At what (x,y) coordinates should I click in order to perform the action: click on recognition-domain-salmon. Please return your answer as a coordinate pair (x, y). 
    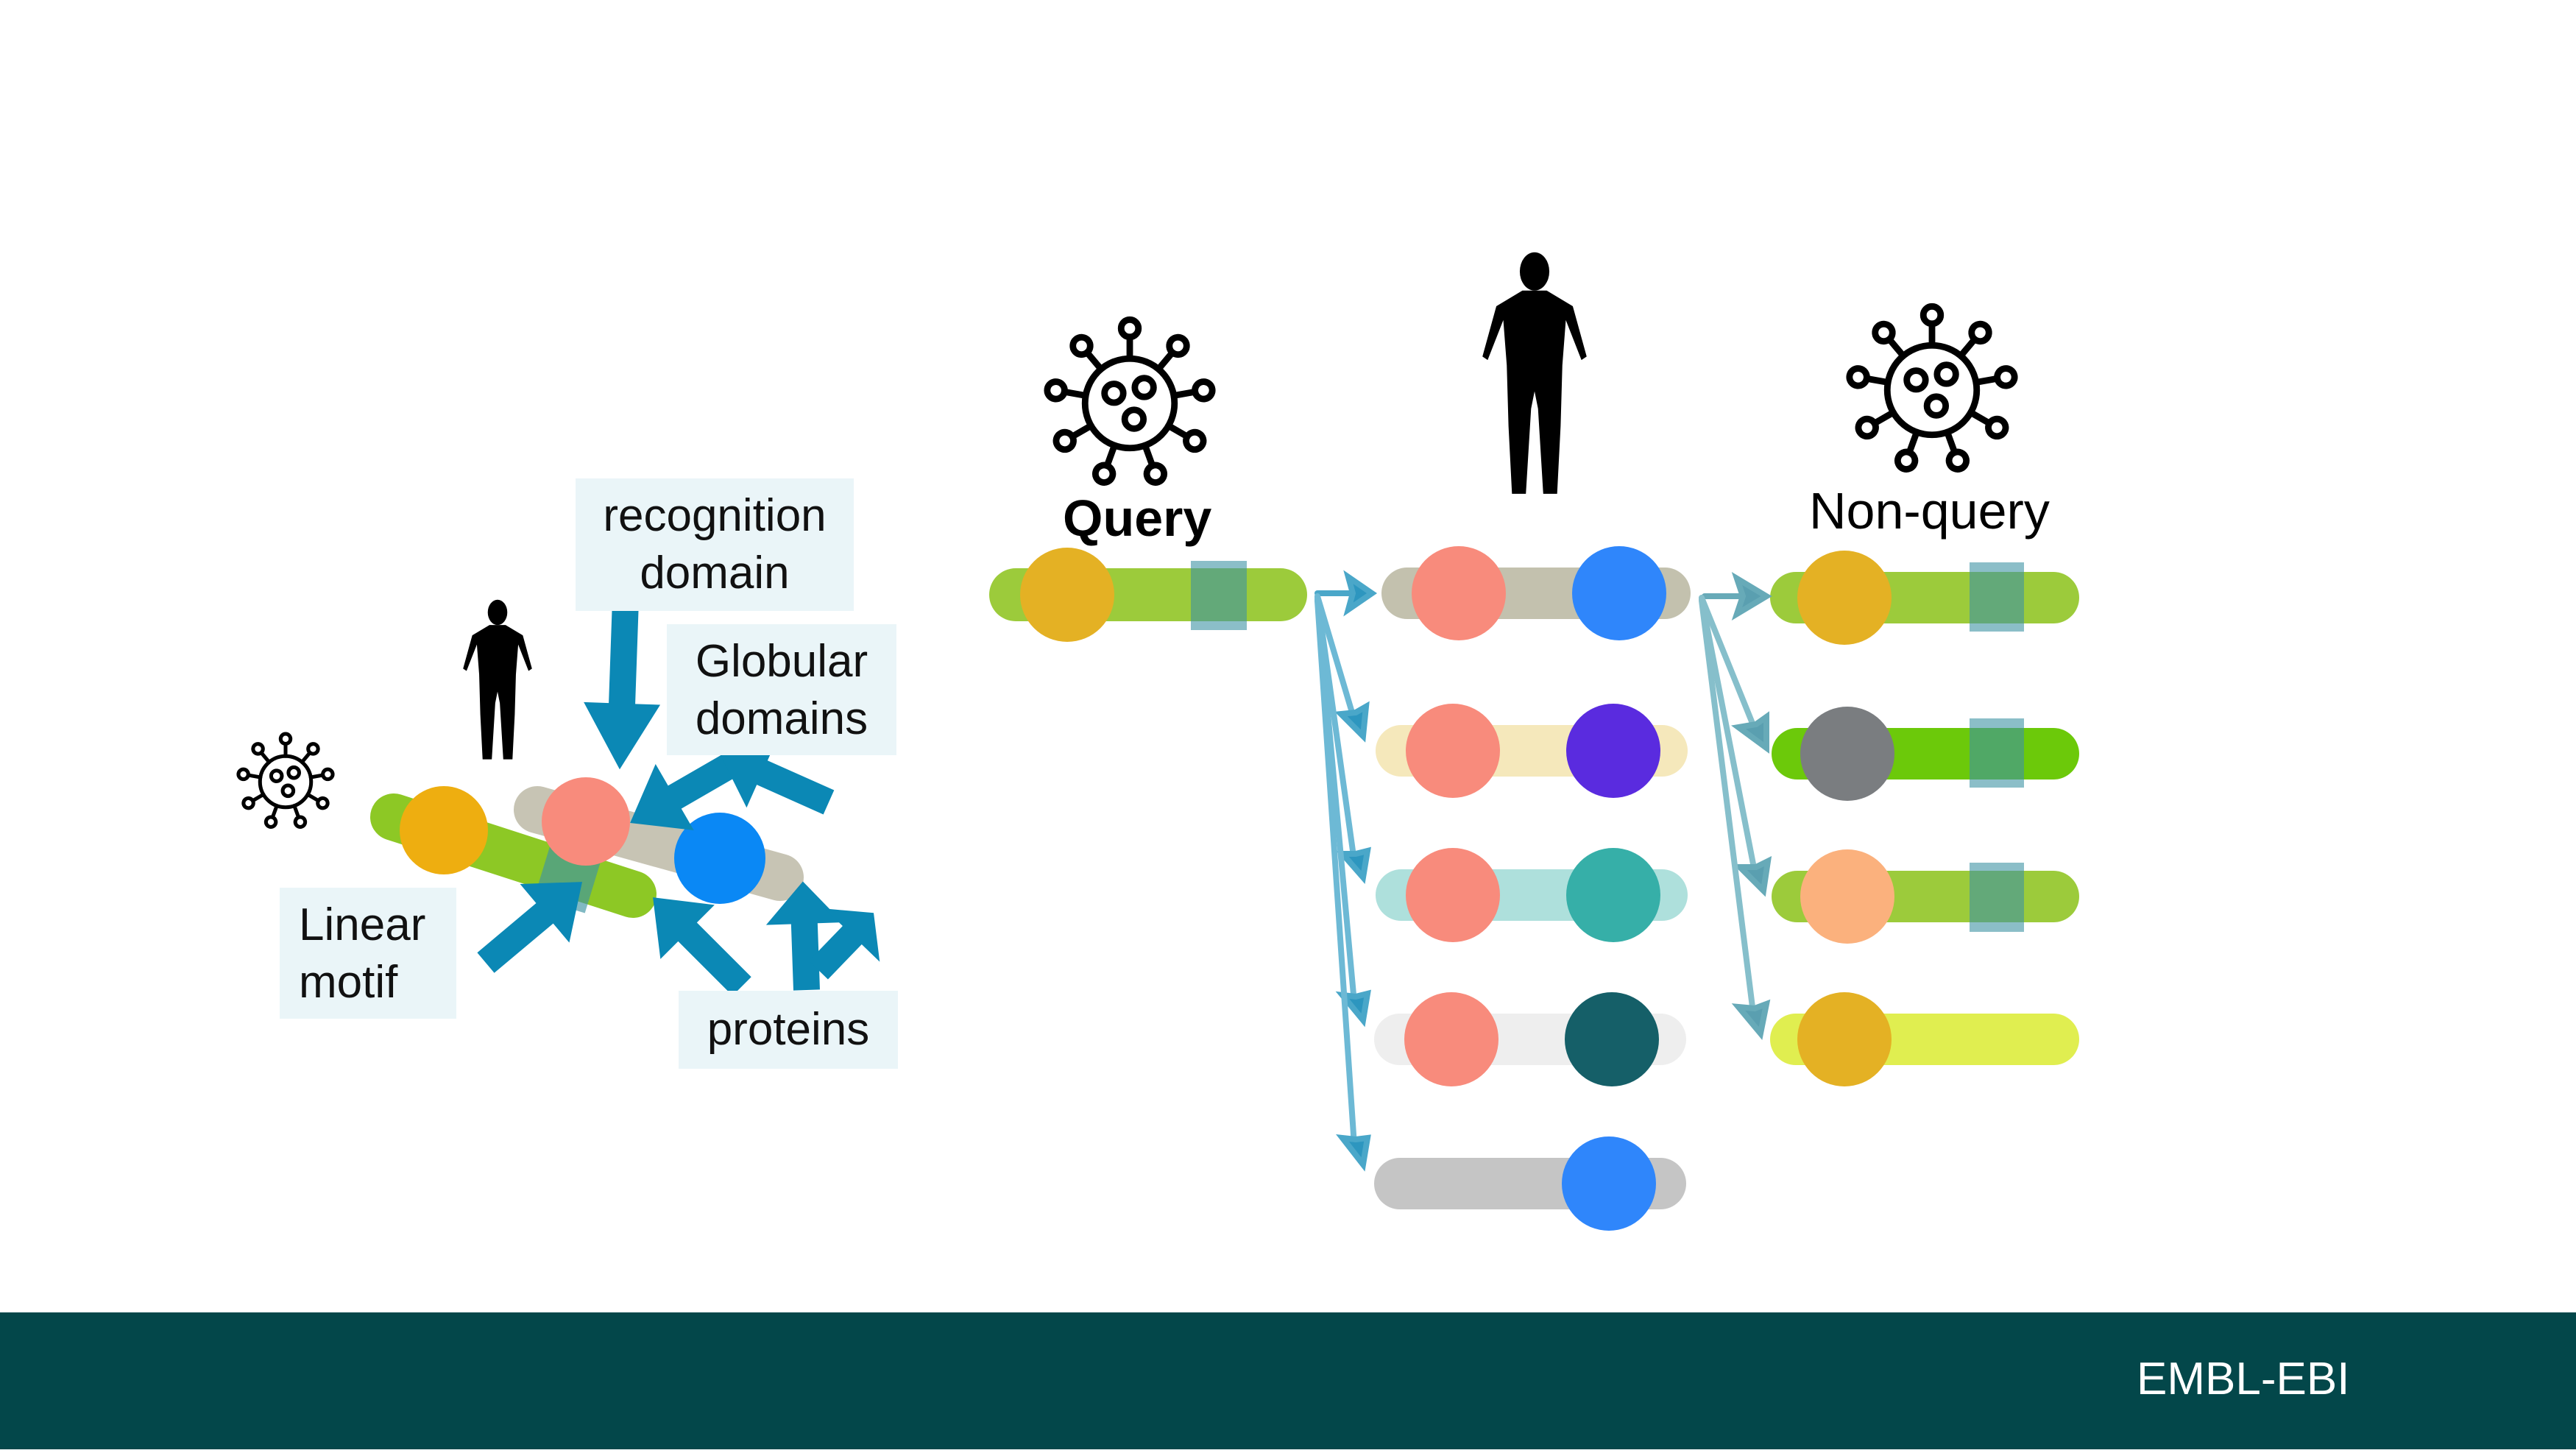
    Looking at the image, I should click on (586, 821).